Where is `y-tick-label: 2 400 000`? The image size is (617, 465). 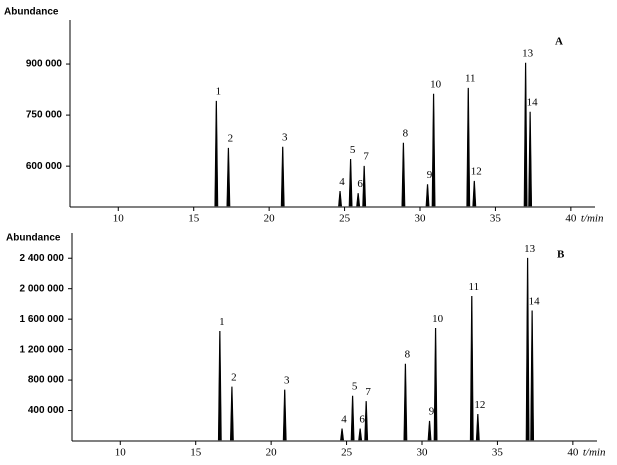 y-tick-label: 2 400 000 is located at coordinates (42, 258).